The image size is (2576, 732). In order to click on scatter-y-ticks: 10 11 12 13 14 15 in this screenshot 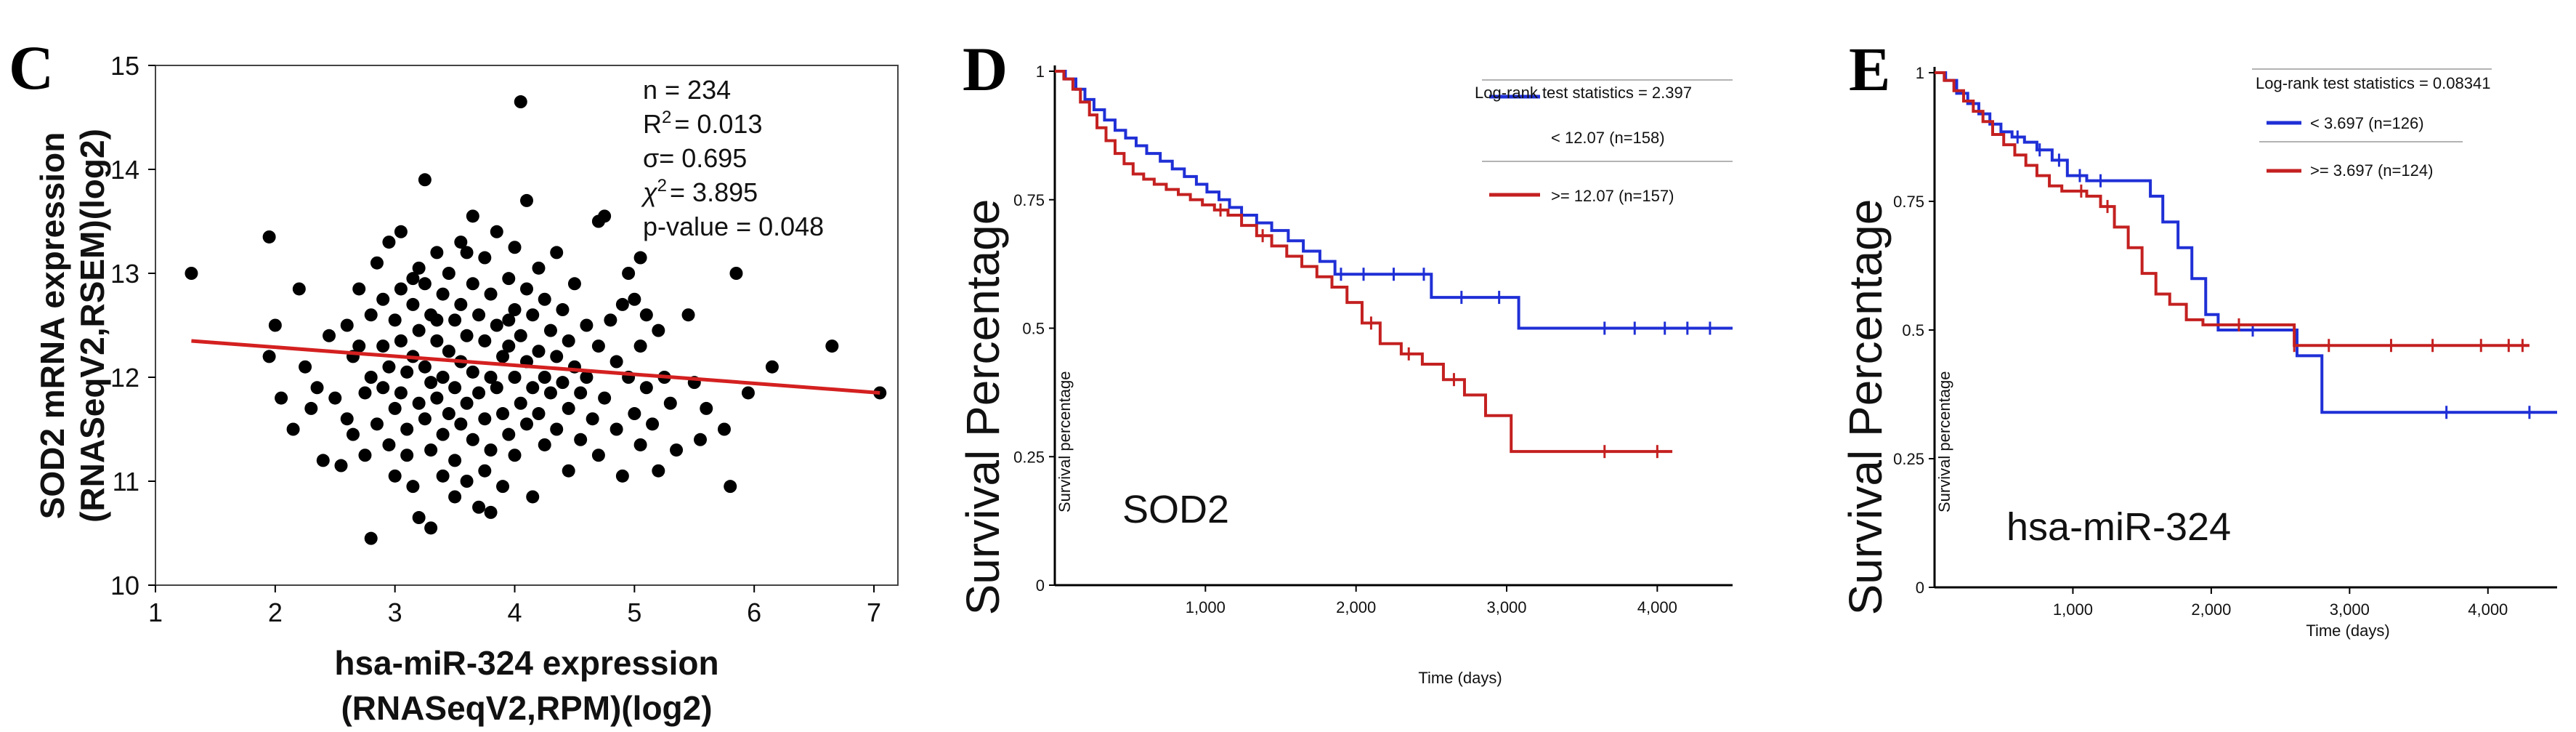, I will do `click(132, 325)`.